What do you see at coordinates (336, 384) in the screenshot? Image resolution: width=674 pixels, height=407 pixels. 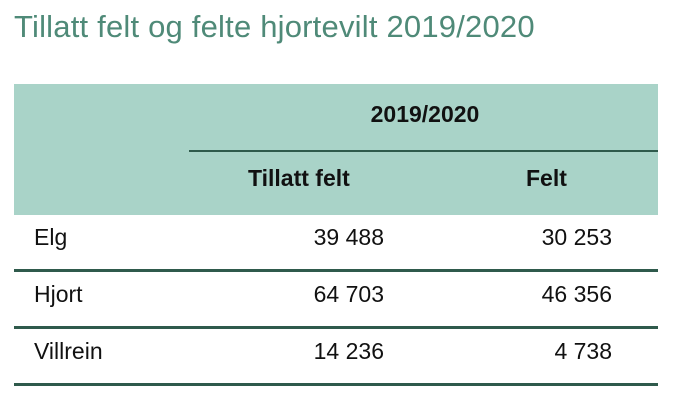 I see `table-bottom-border` at bounding box center [336, 384].